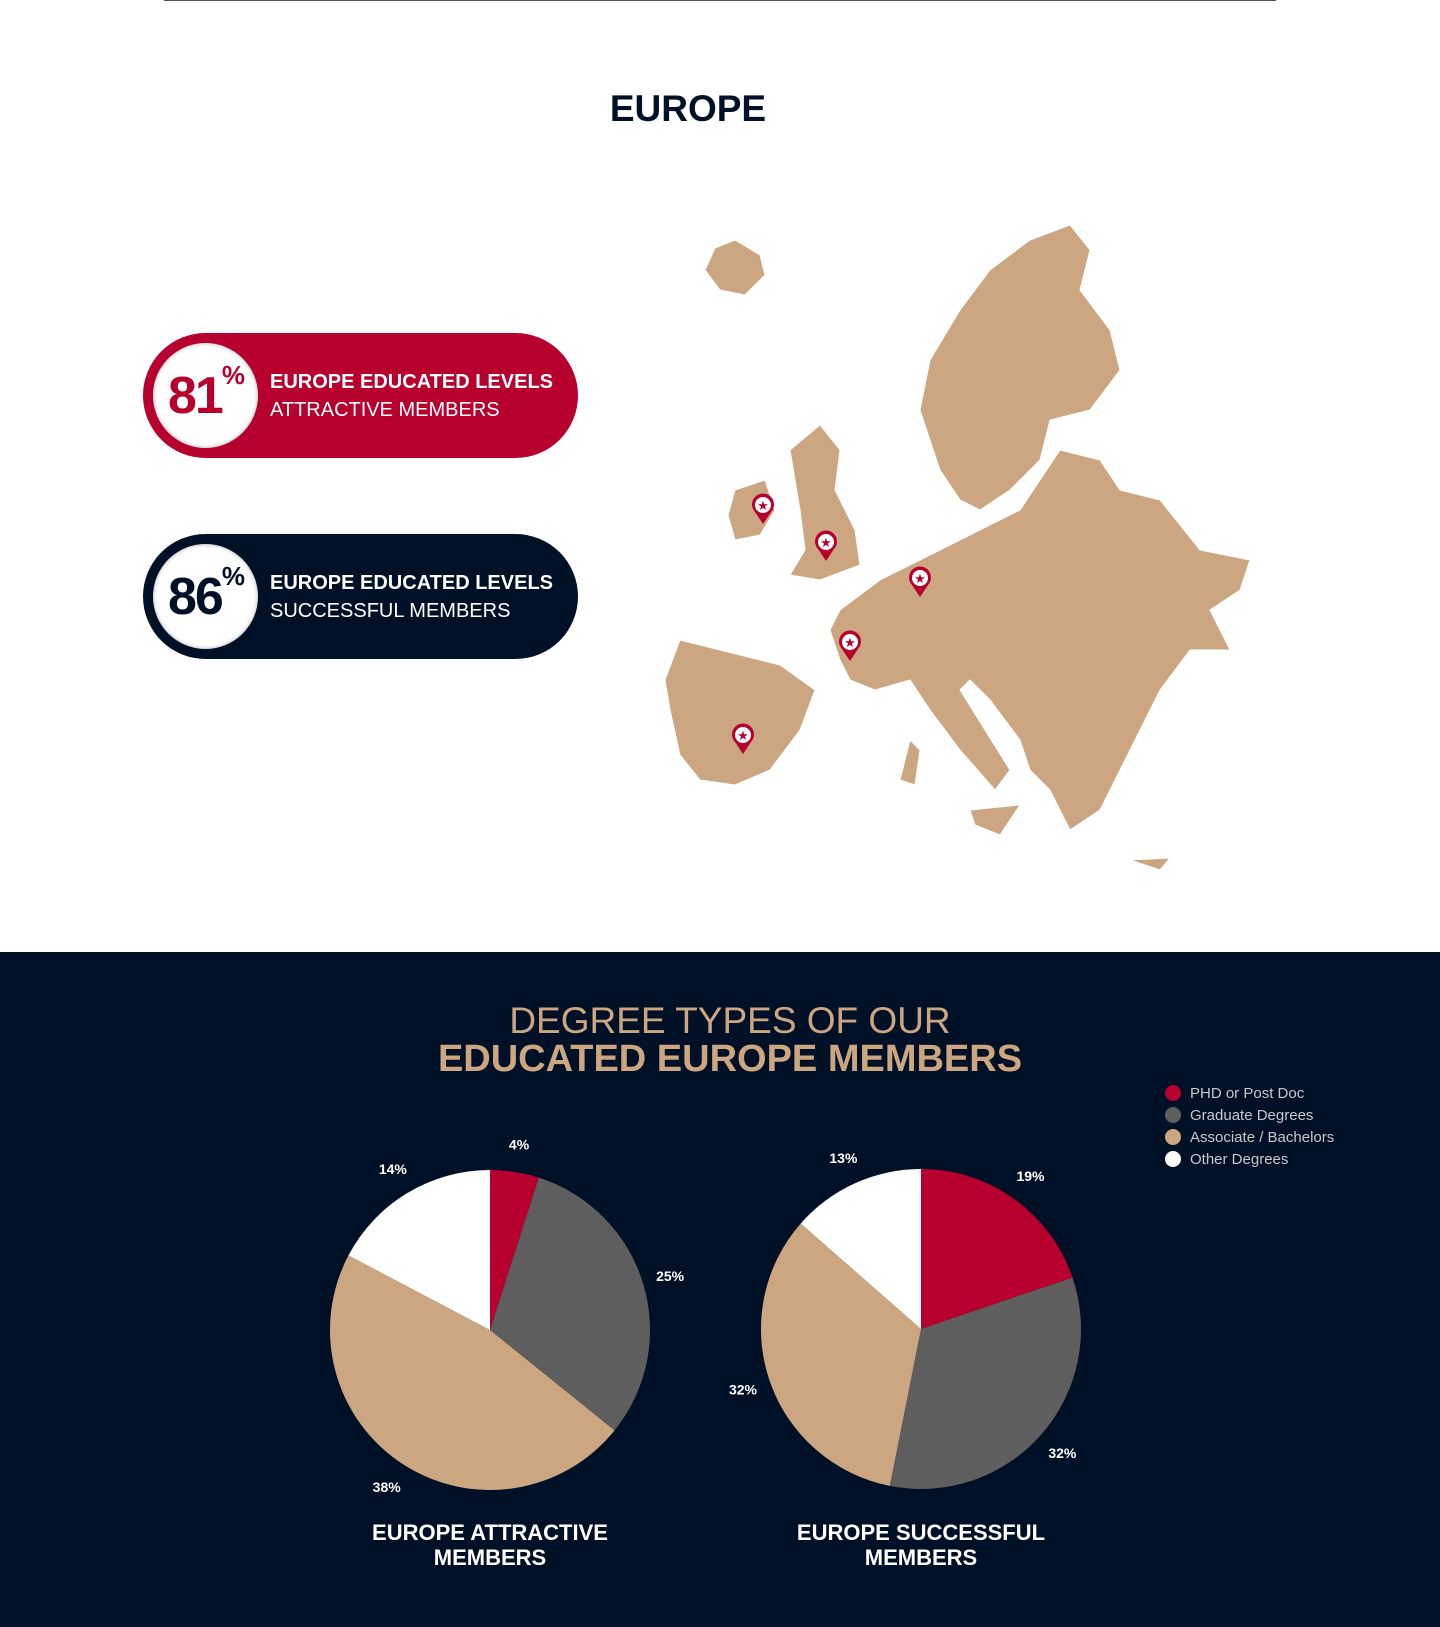  I want to click on scandinavia, so click(1020, 367).